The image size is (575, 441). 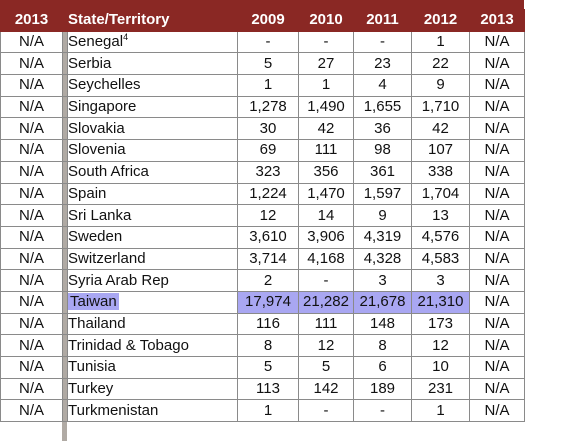 What do you see at coordinates (382, 215) in the screenshot?
I see `cell-2011: 9` at bounding box center [382, 215].